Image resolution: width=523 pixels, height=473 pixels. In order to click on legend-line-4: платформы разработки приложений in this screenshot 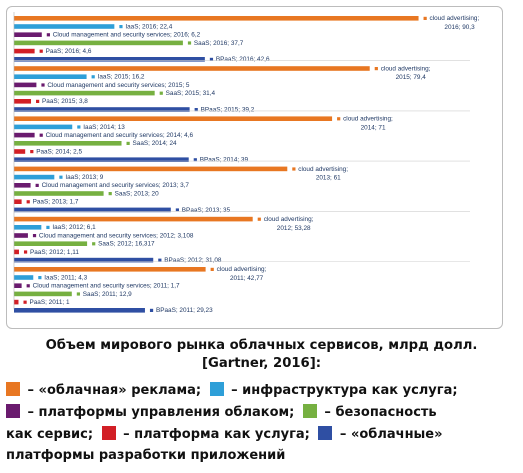, I will do `click(146, 455)`.